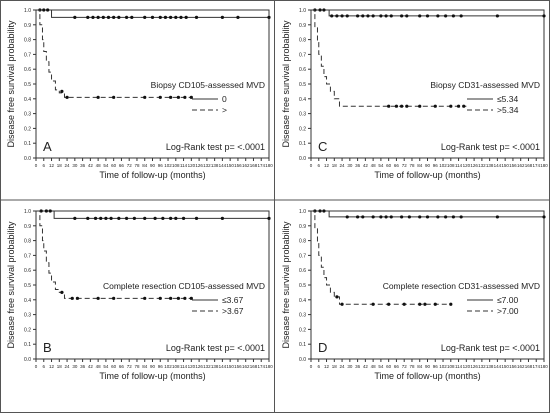 The height and width of the screenshot is (418, 550). What do you see at coordinates (232, 300) in the screenshot?
I see `legend-entry: ≤3.67` at bounding box center [232, 300].